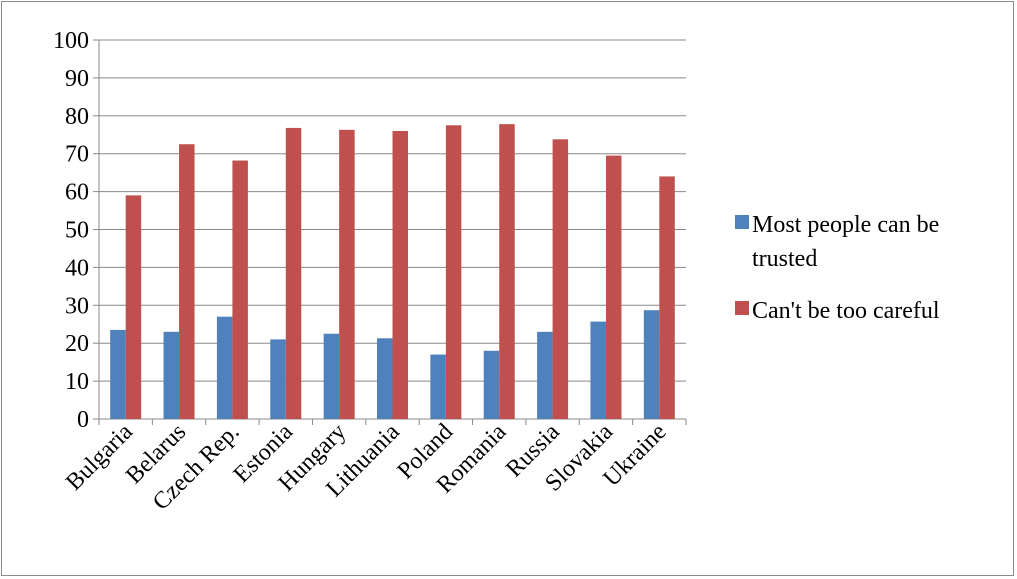 The image size is (1017, 579). Describe the element at coordinates (77, 155) in the screenshot. I see `y-tick-label: 70` at that location.